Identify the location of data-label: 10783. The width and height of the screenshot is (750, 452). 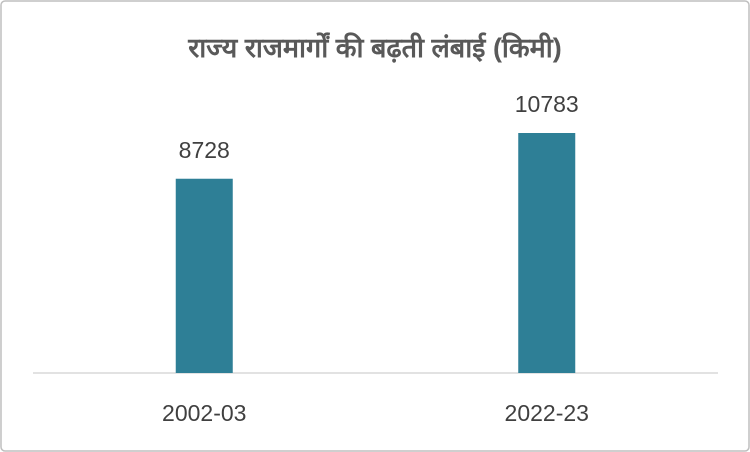
(547, 104).